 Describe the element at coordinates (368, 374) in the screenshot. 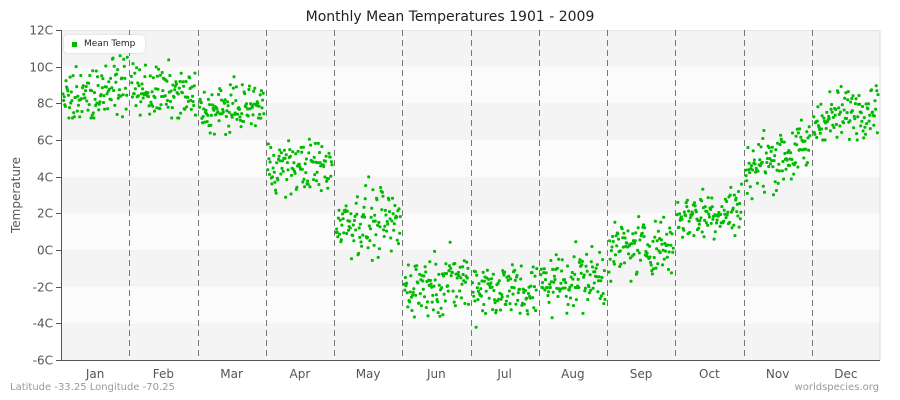

I see `x-tick-label: May` at that location.